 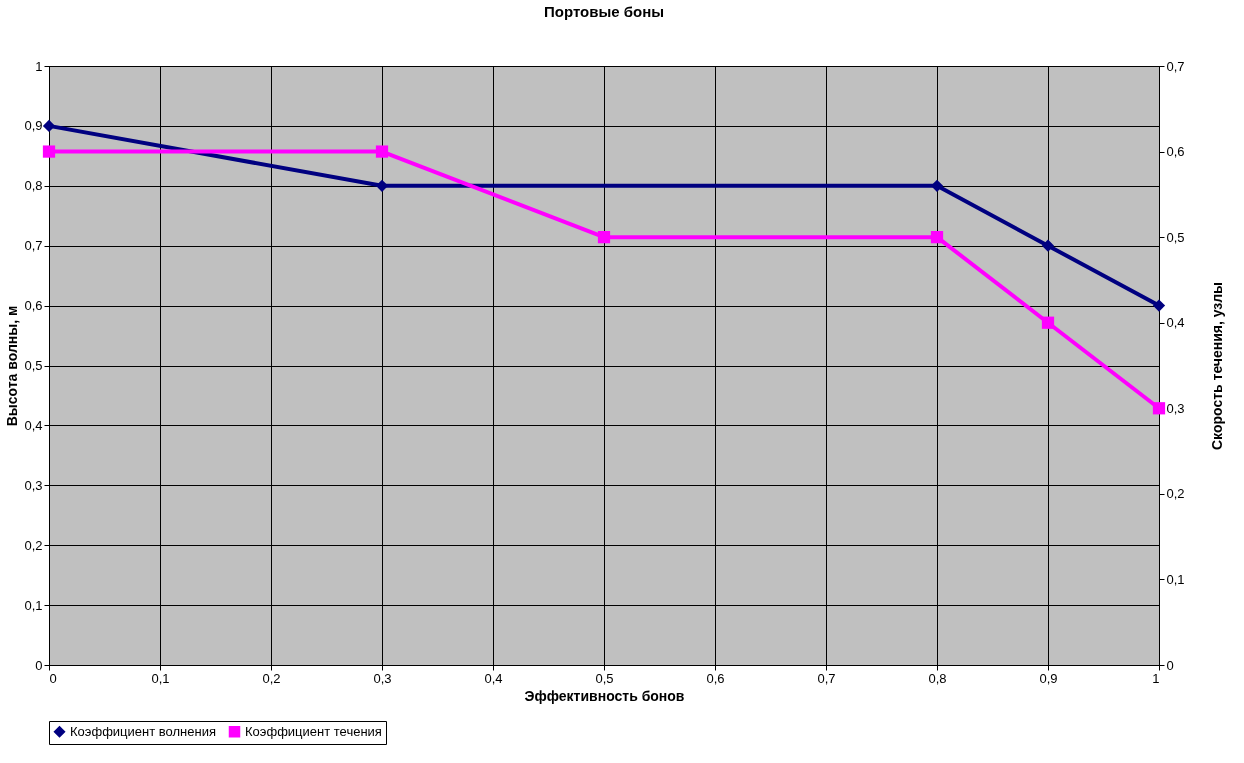 What do you see at coordinates (1156, 678) in the screenshot?
I see `x-tick-label: 1` at bounding box center [1156, 678].